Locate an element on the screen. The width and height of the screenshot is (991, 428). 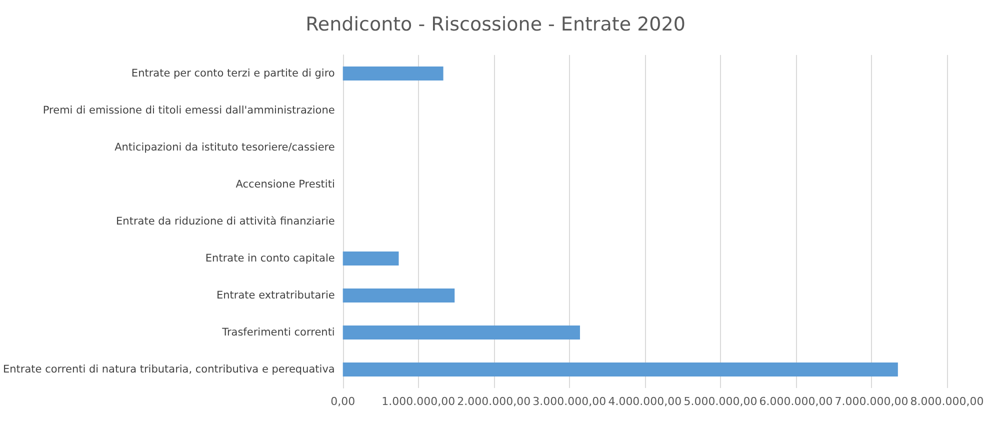
x-tick-label: 0,00 is located at coordinates (343, 401).